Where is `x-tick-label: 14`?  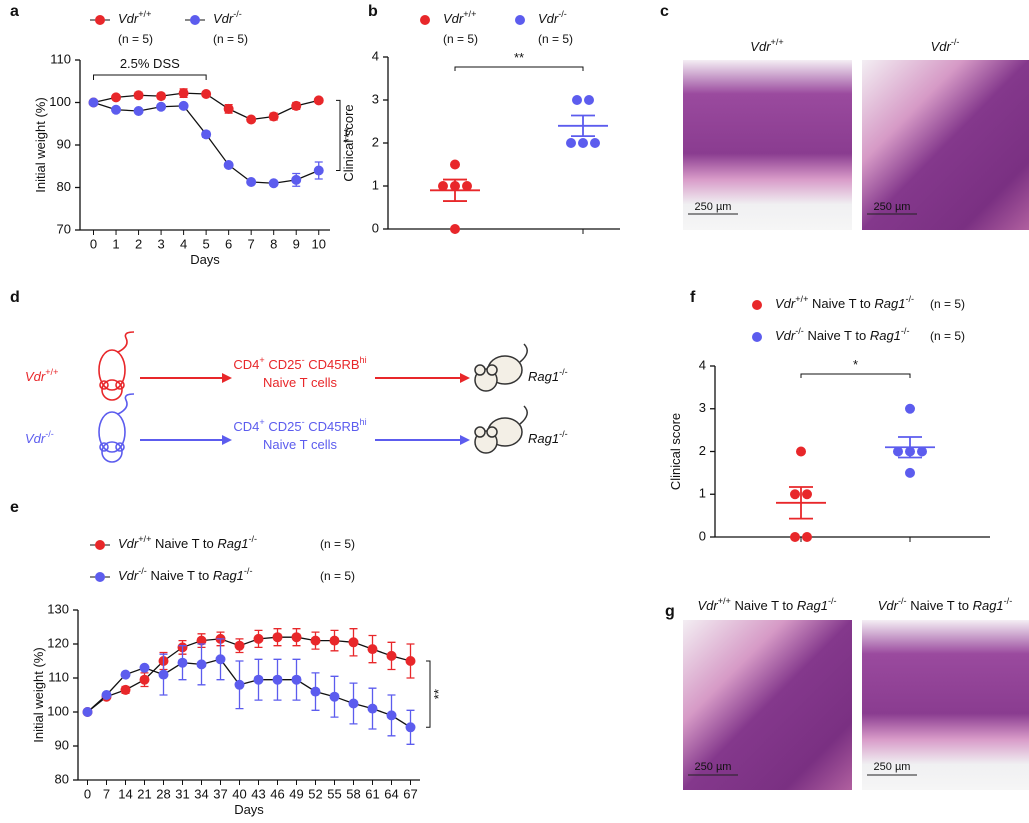
x-tick-label: 14 is located at coordinates (125, 793).